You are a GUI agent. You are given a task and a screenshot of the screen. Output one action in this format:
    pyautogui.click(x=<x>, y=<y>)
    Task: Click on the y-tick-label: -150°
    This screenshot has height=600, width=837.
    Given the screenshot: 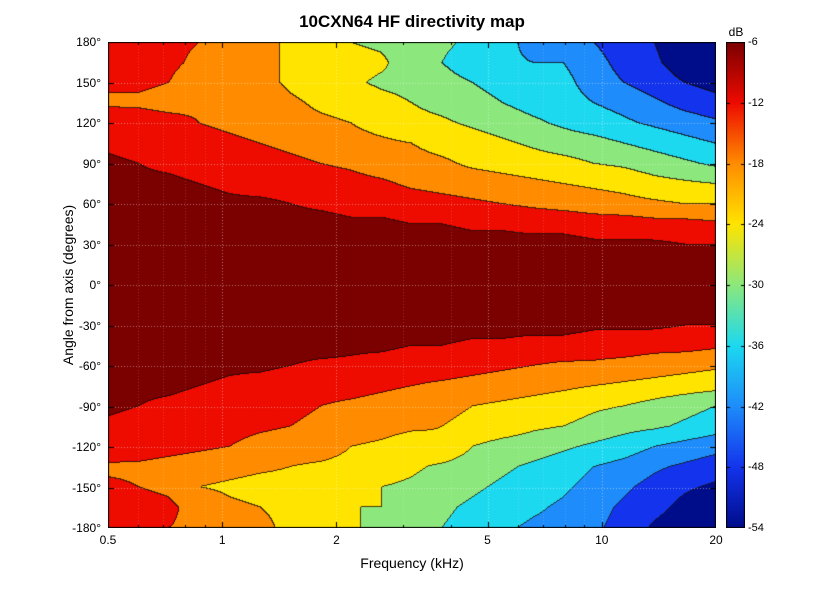 What is the action you would take?
    pyautogui.click(x=86, y=487)
    